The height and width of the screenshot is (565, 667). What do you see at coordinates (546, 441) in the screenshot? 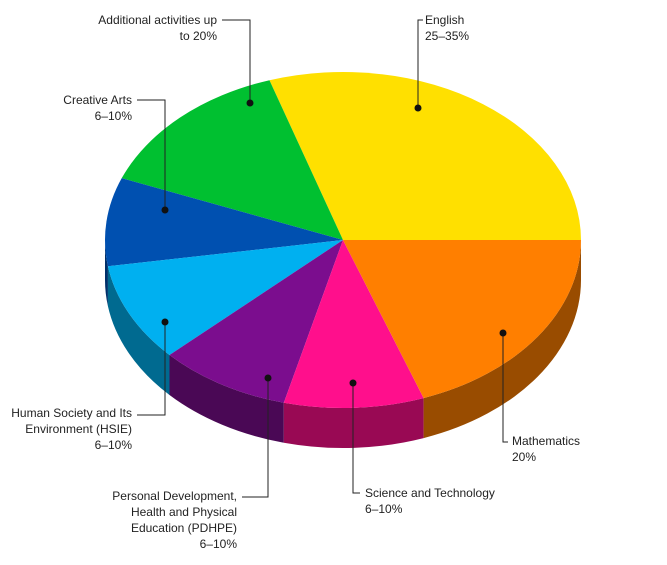
I see `category-name: Mathematics` at bounding box center [546, 441].